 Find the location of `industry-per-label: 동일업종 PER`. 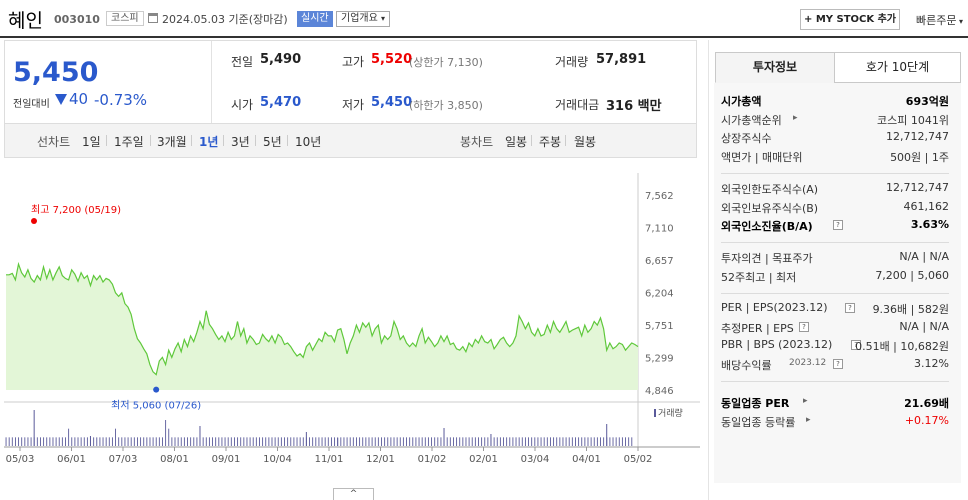

industry-per-label: 동일업종 PER is located at coordinates (755, 403).